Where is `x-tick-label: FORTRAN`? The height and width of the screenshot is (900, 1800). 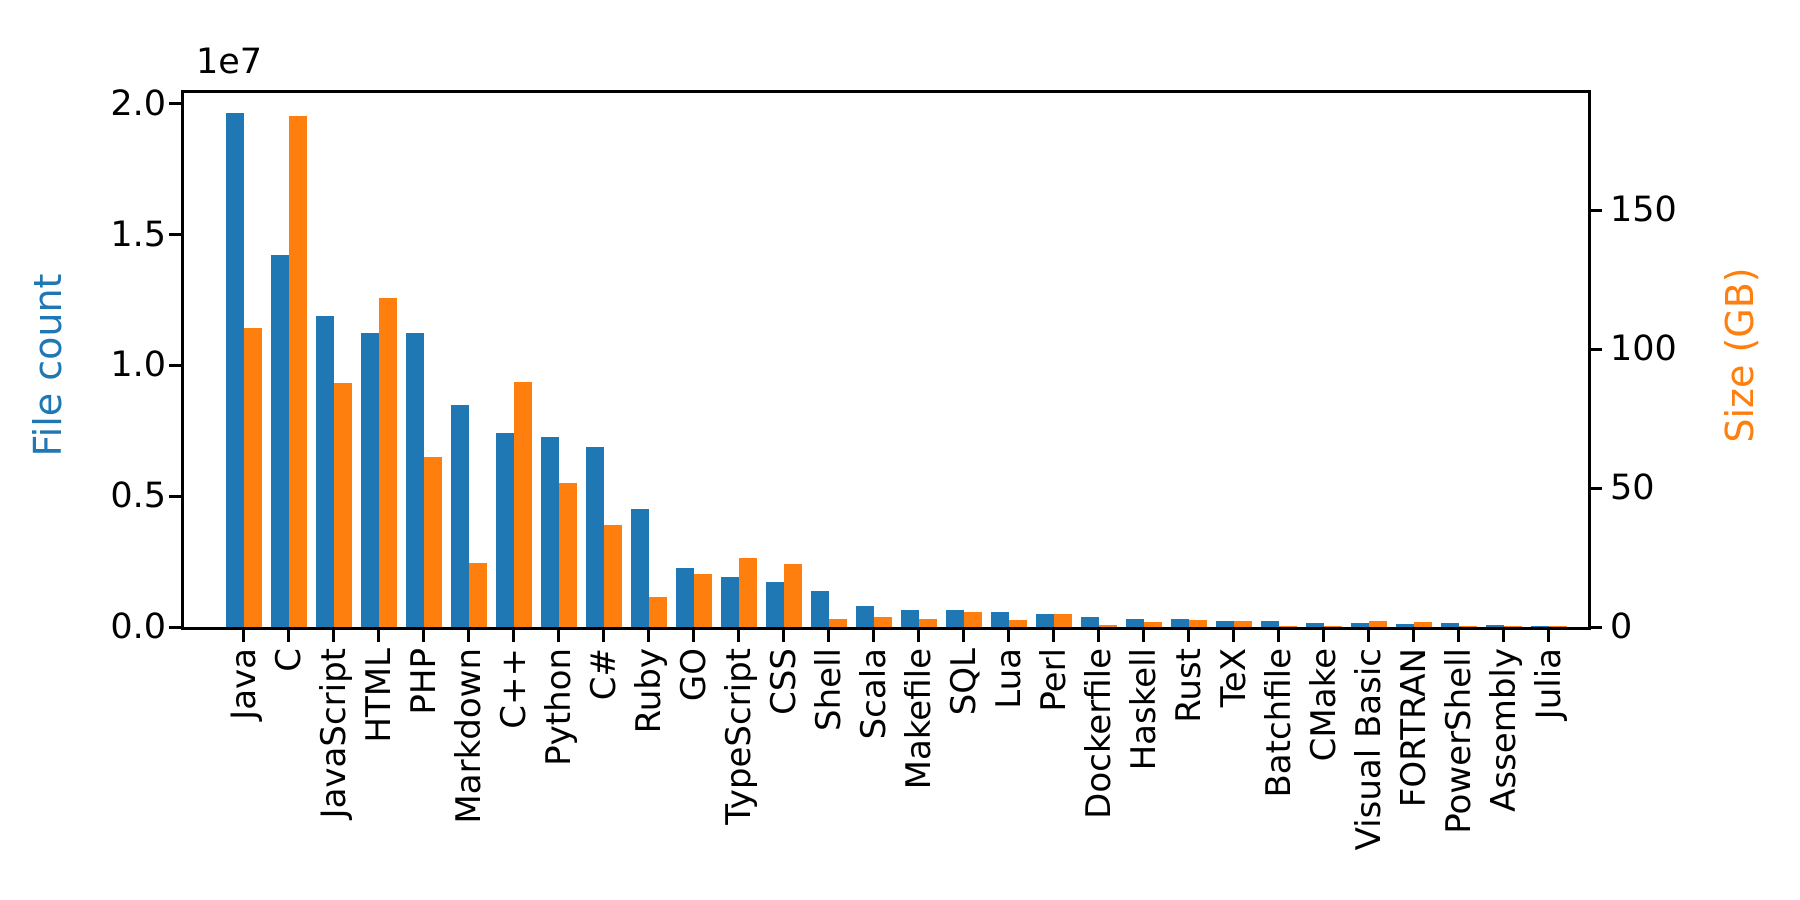
x-tick-label: FORTRAN is located at coordinates (1413, 728).